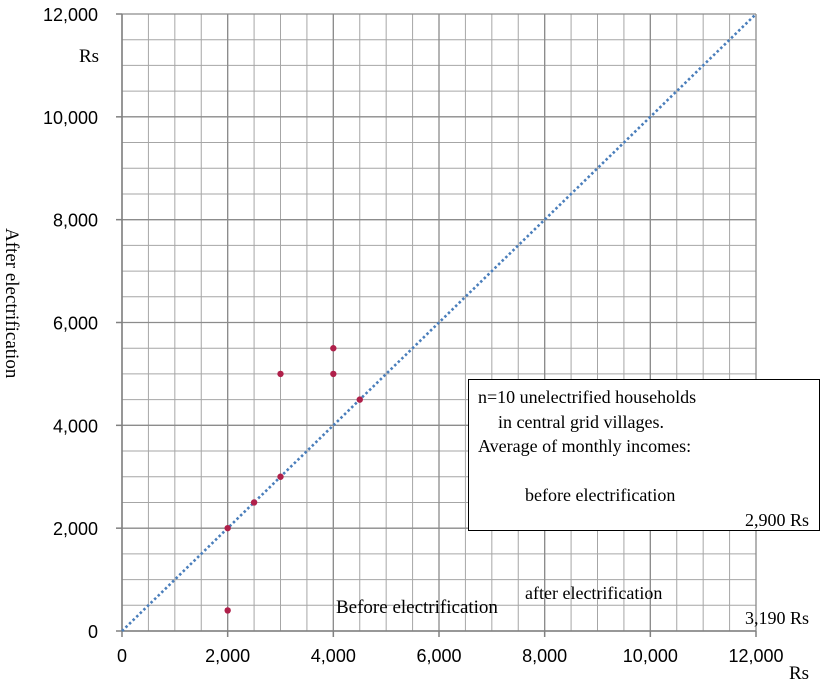 This screenshot has width=823, height=684. Describe the element at coordinates (122, 656) in the screenshot. I see `x-tick-label: 0` at that location.